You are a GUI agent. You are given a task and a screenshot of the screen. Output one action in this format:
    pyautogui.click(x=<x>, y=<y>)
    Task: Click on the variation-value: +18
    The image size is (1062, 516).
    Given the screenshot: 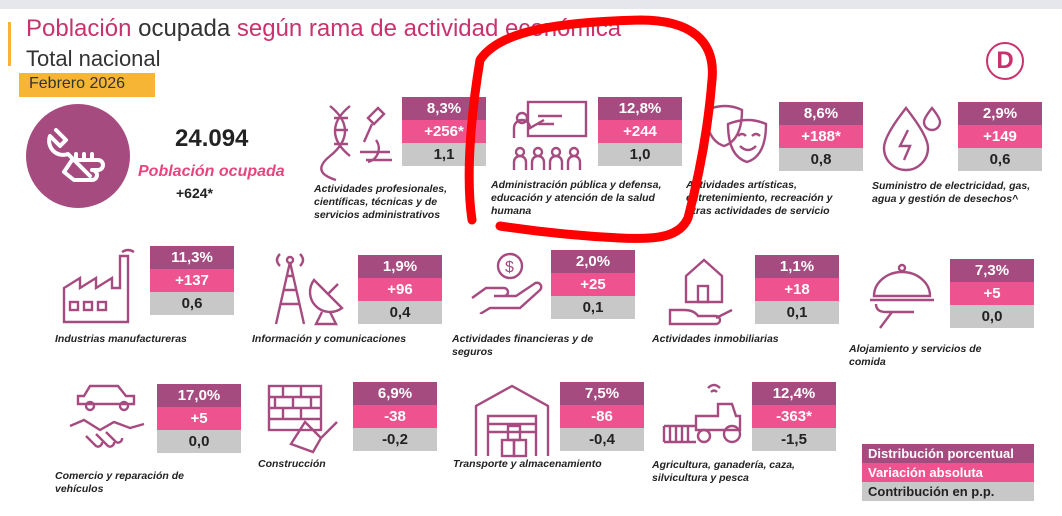 What is the action you would take?
    pyautogui.click(x=797, y=289)
    